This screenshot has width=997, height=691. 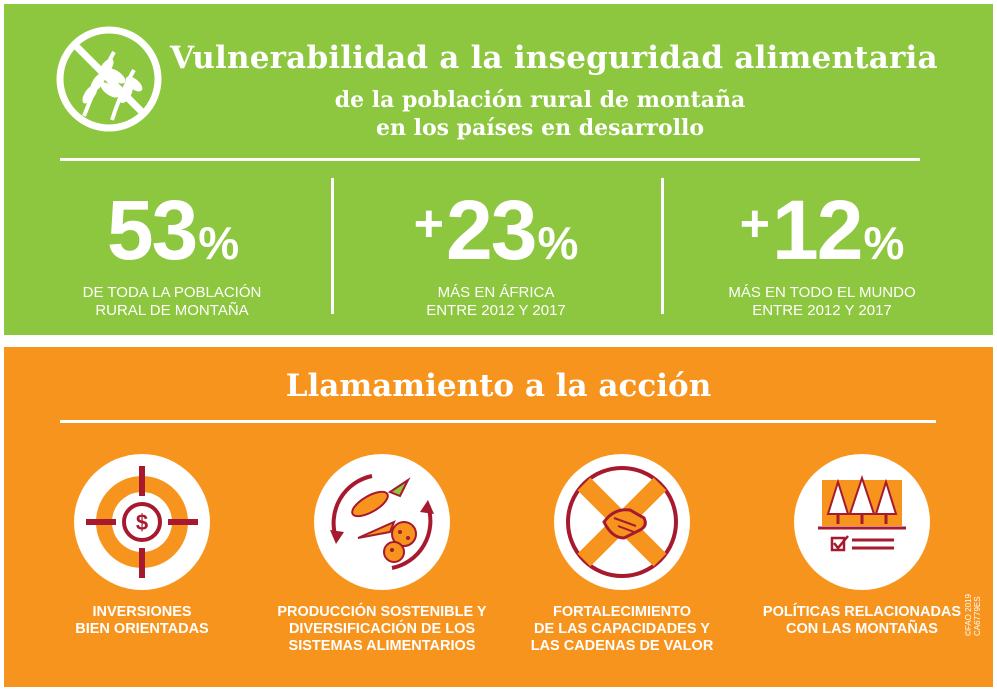 What do you see at coordinates (540, 128) in the screenshot?
I see `page-subtitle-line2: en los países en desarrollo` at bounding box center [540, 128].